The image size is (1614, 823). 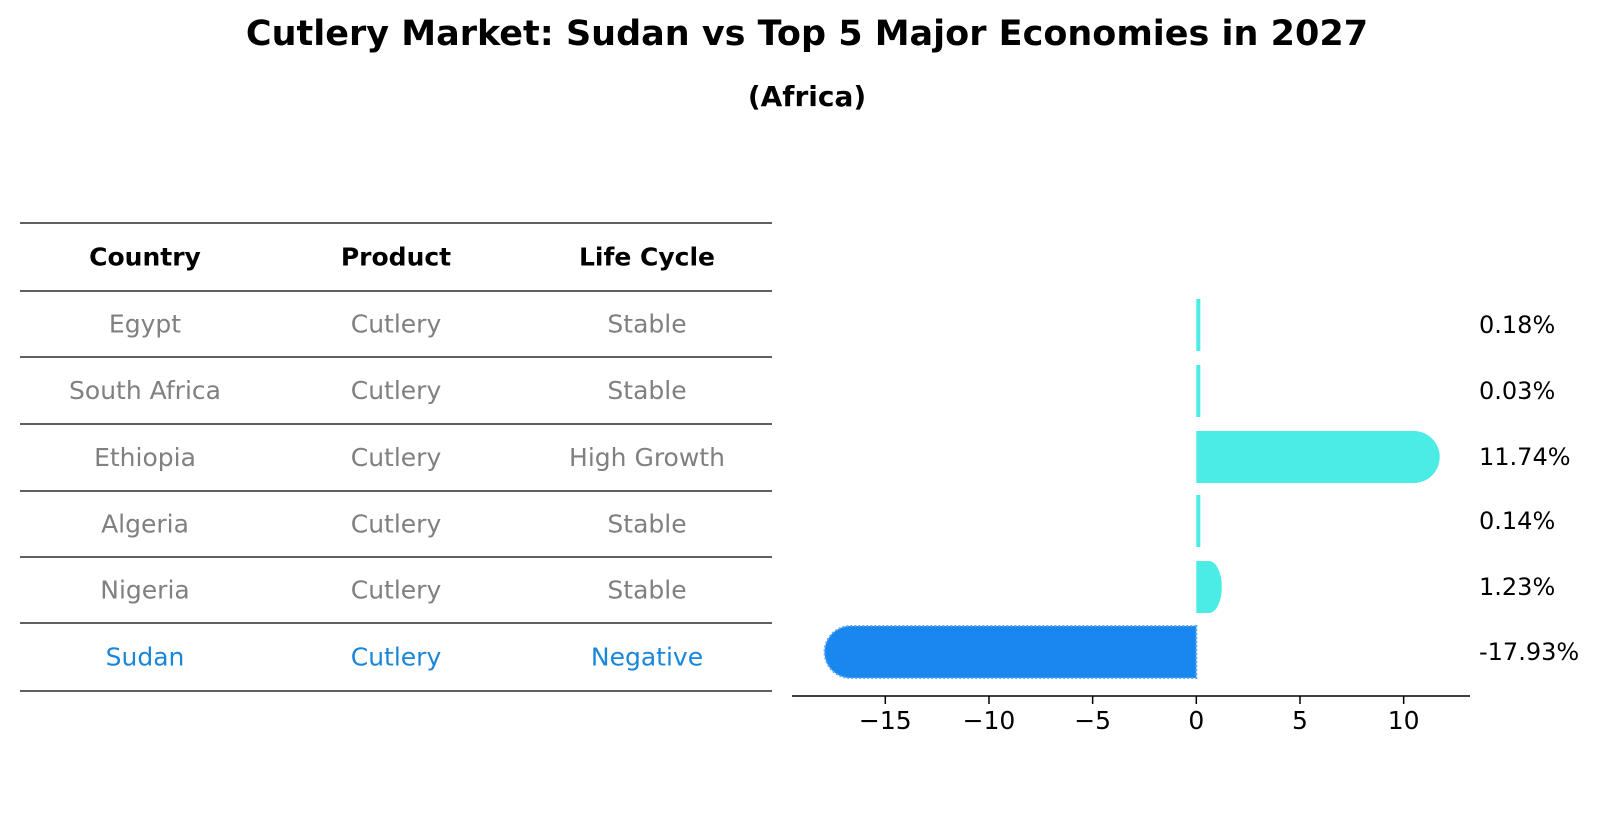 I want to click on table-header-cell: Country, so click(x=145, y=257).